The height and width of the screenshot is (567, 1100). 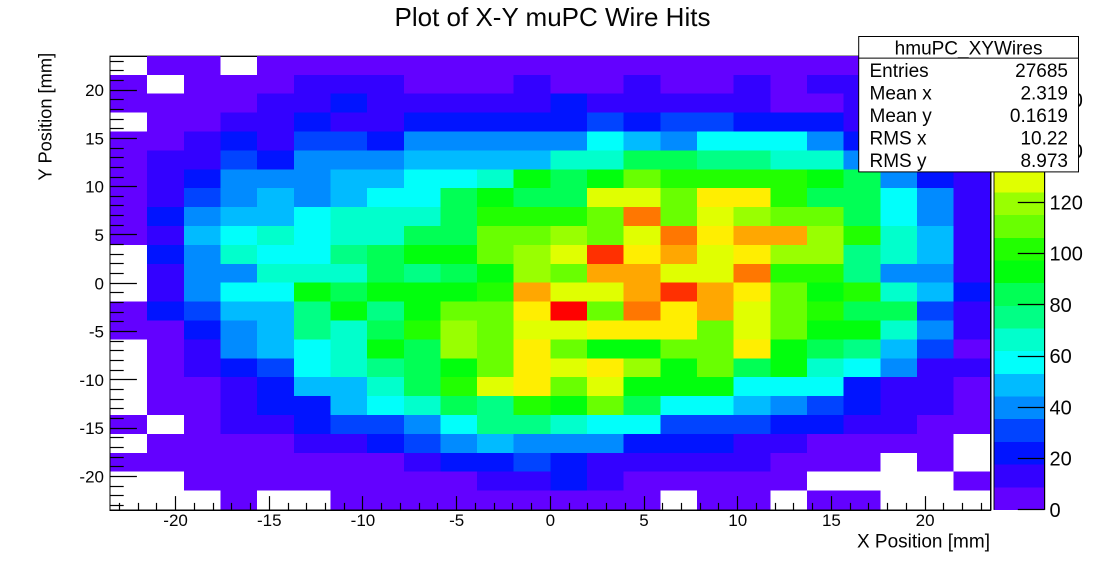 What do you see at coordinates (1044, 161) in the screenshot?
I see `svg-text: 8.973` at bounding box center [1044, 161].